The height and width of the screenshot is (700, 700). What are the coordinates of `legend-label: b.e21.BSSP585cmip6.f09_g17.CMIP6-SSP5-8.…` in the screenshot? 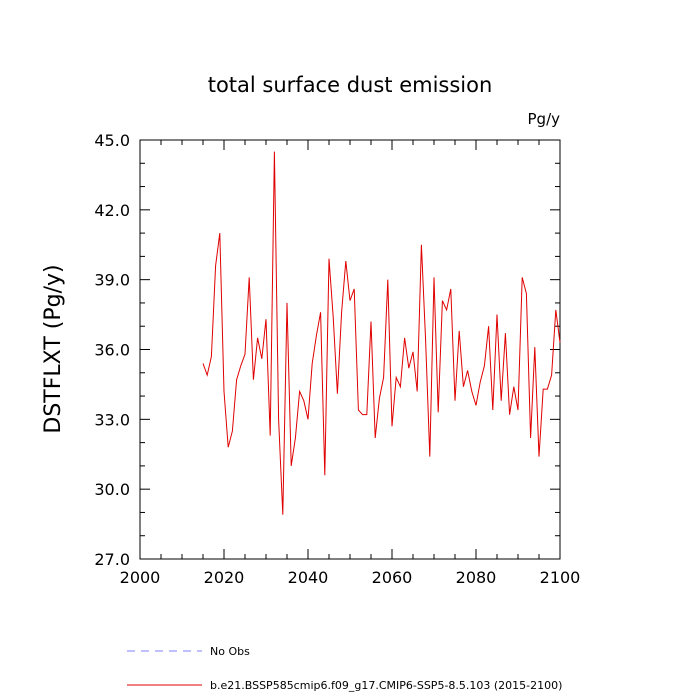 It's located at (386, 685).